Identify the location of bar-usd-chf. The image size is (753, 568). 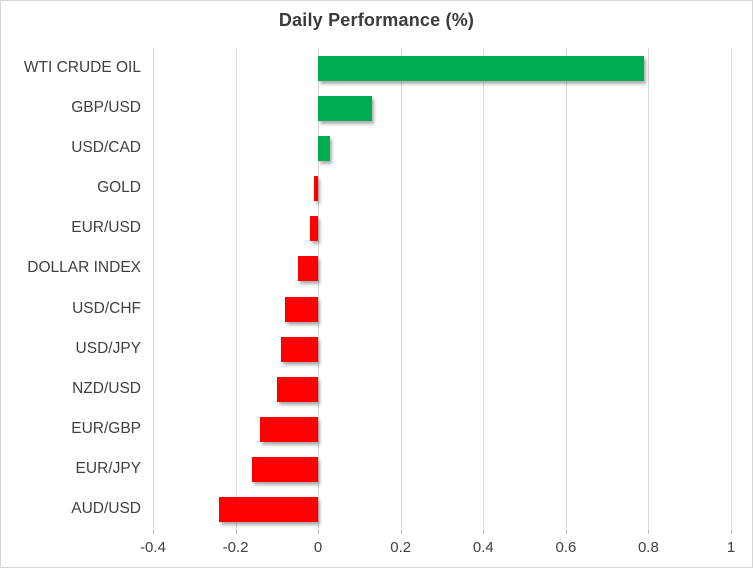
(302, 309).